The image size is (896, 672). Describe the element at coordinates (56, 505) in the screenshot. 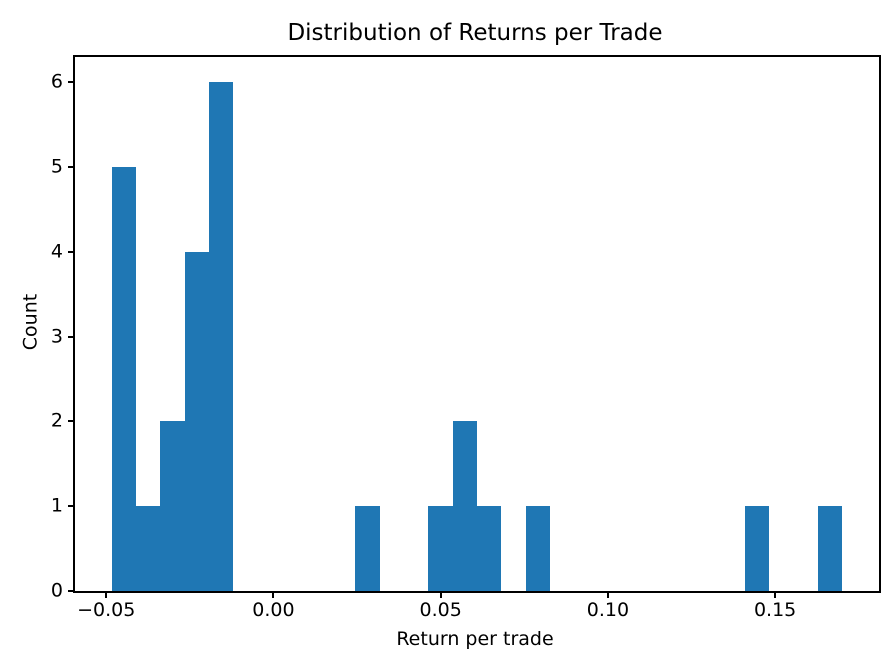

I see `y-tick-label: 1` at that location.